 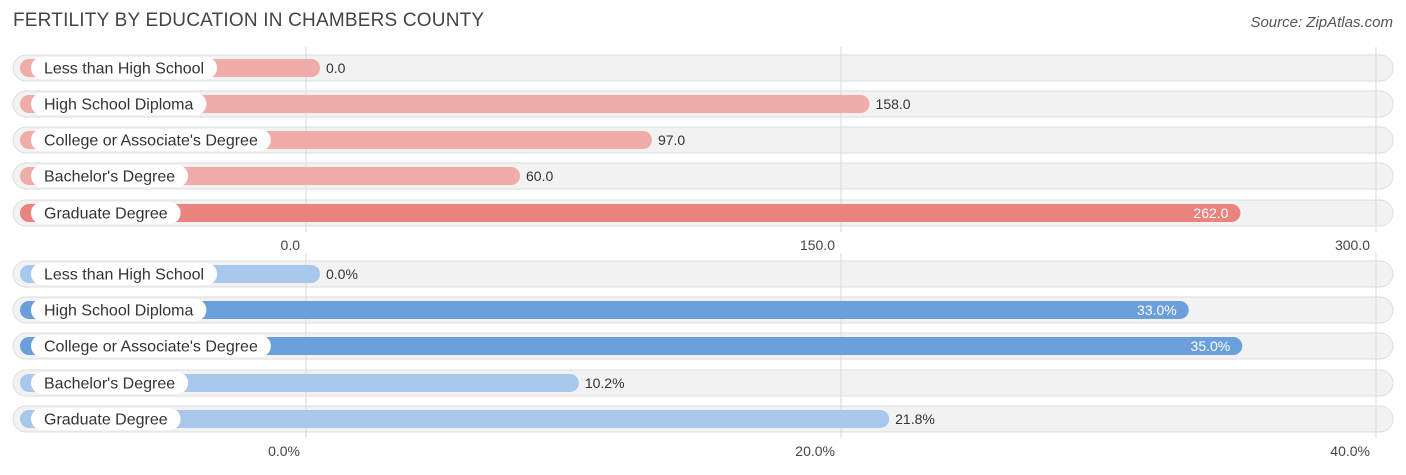 I want to click on tick-label: 20.0%, so click(x=815, y=451).